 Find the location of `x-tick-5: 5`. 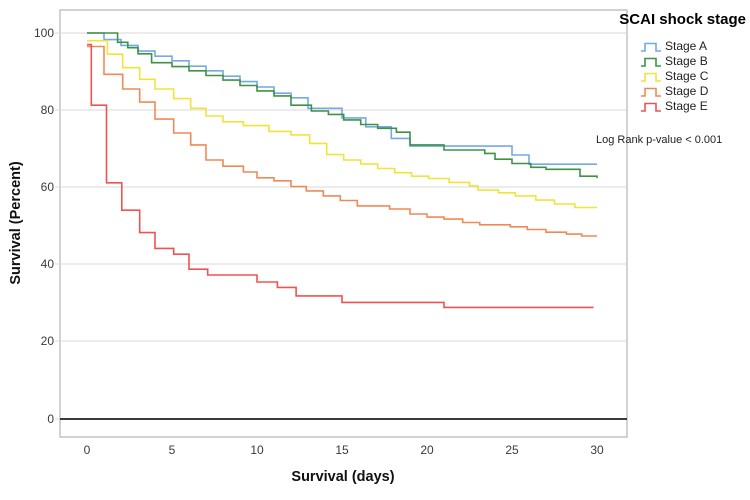

x-tick-5: 5 is located at coordinates (172, 450).